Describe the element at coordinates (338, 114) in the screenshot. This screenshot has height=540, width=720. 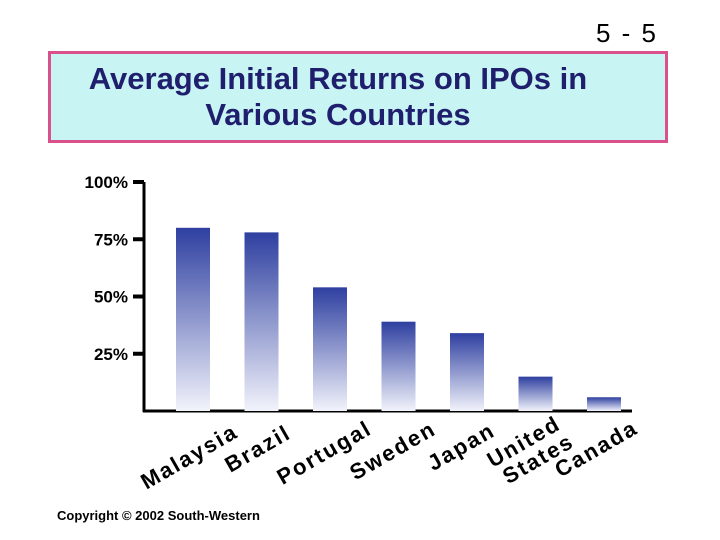
I see `chart-title-line-2: Various Countries` at that location.